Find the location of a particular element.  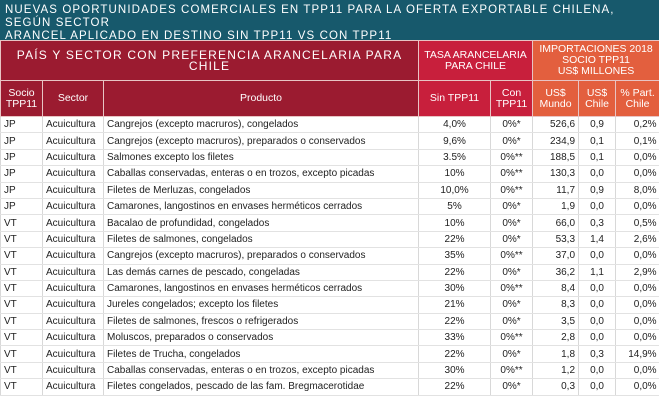

cell-usd-mundo: 53,3 is located at coordinates (555, 240).